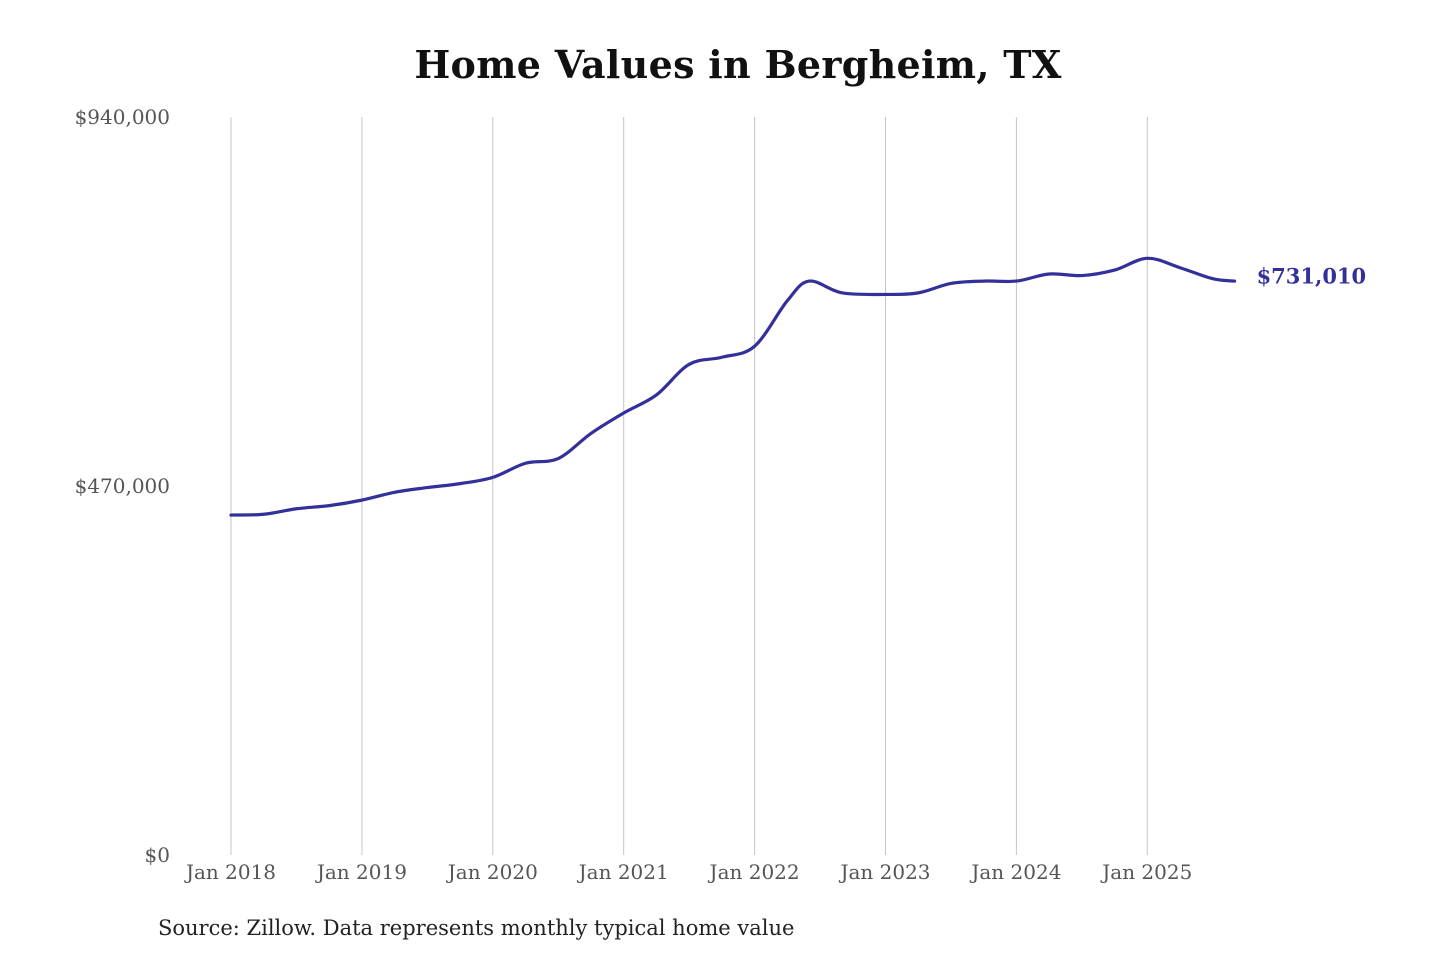 This screenshot has height=960, width=1440. Describe the element at coordinates (122, 117) in the screenshot. I see `y-tick-label-2: $940,000` at that location.